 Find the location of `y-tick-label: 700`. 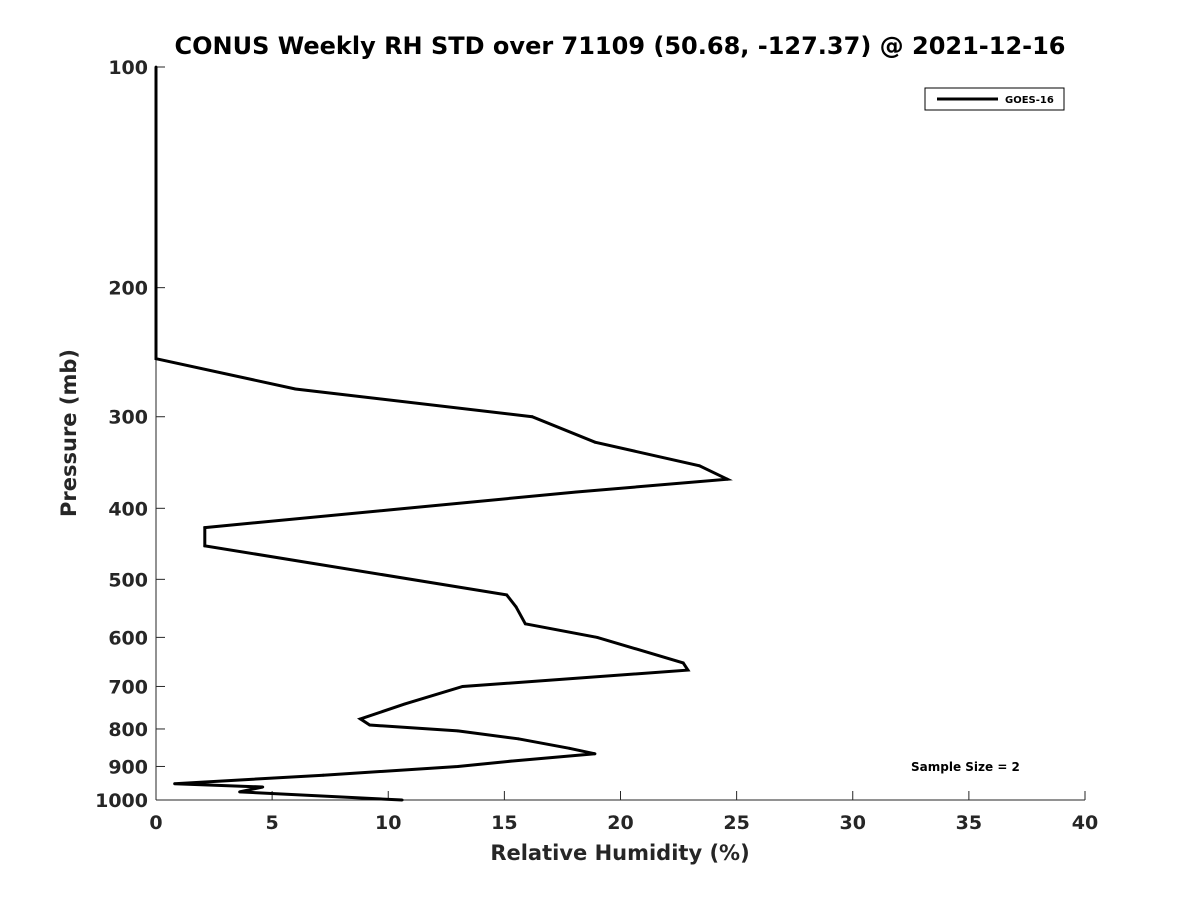

y-tick-label: 700 is located at coordinates (128, 687).